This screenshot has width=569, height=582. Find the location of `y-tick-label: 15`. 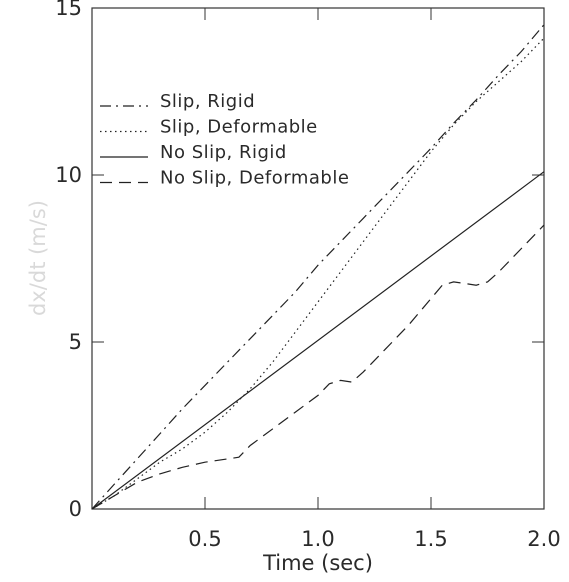

y-tick-label: 15 is located at coordinates (68, 10).